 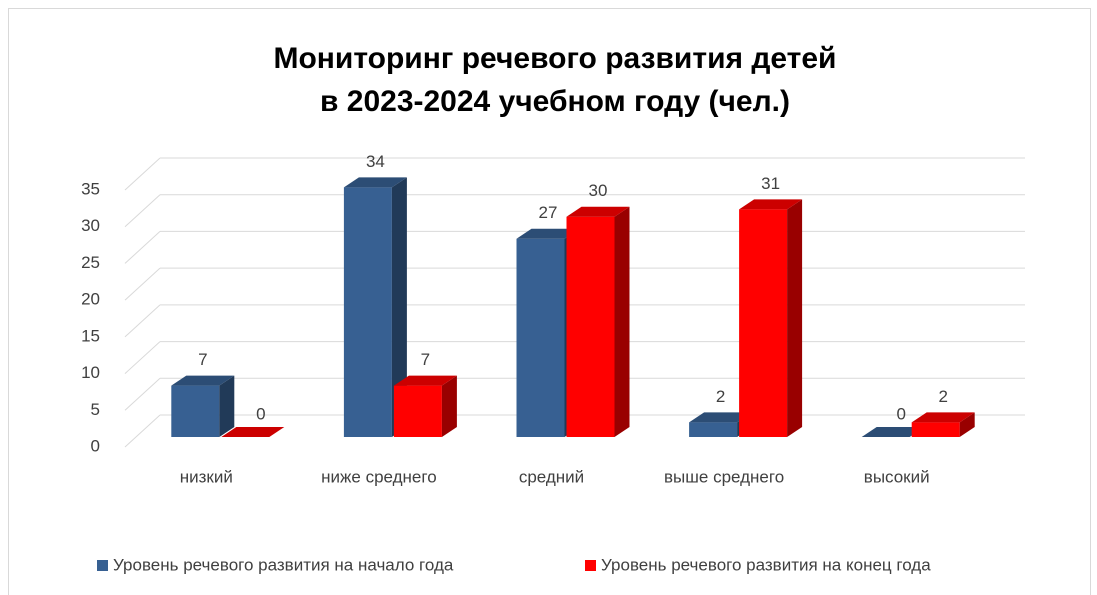 I want to click on y-tick-label: 5, so click(x=95, y=409).